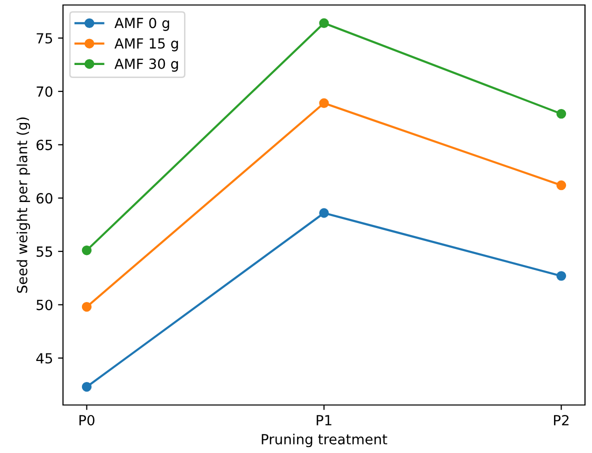 The width and height of the screenshot is (592, 453). I want to click on y-tick-label: 45, so click(44, 358).